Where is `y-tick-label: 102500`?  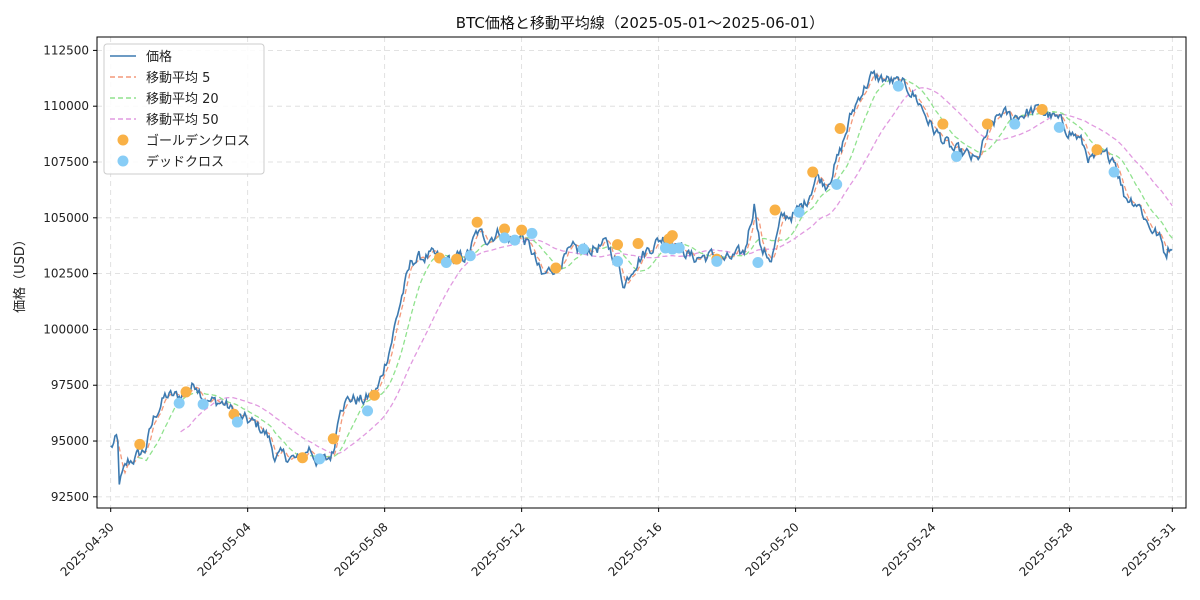 y-tick-label: 102500 is located at coordinates (66, 274).